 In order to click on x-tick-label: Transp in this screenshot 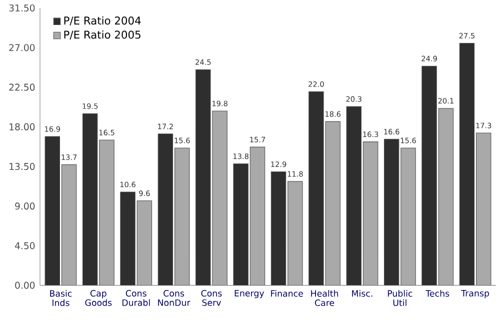, I will do `click(475, 294)`.